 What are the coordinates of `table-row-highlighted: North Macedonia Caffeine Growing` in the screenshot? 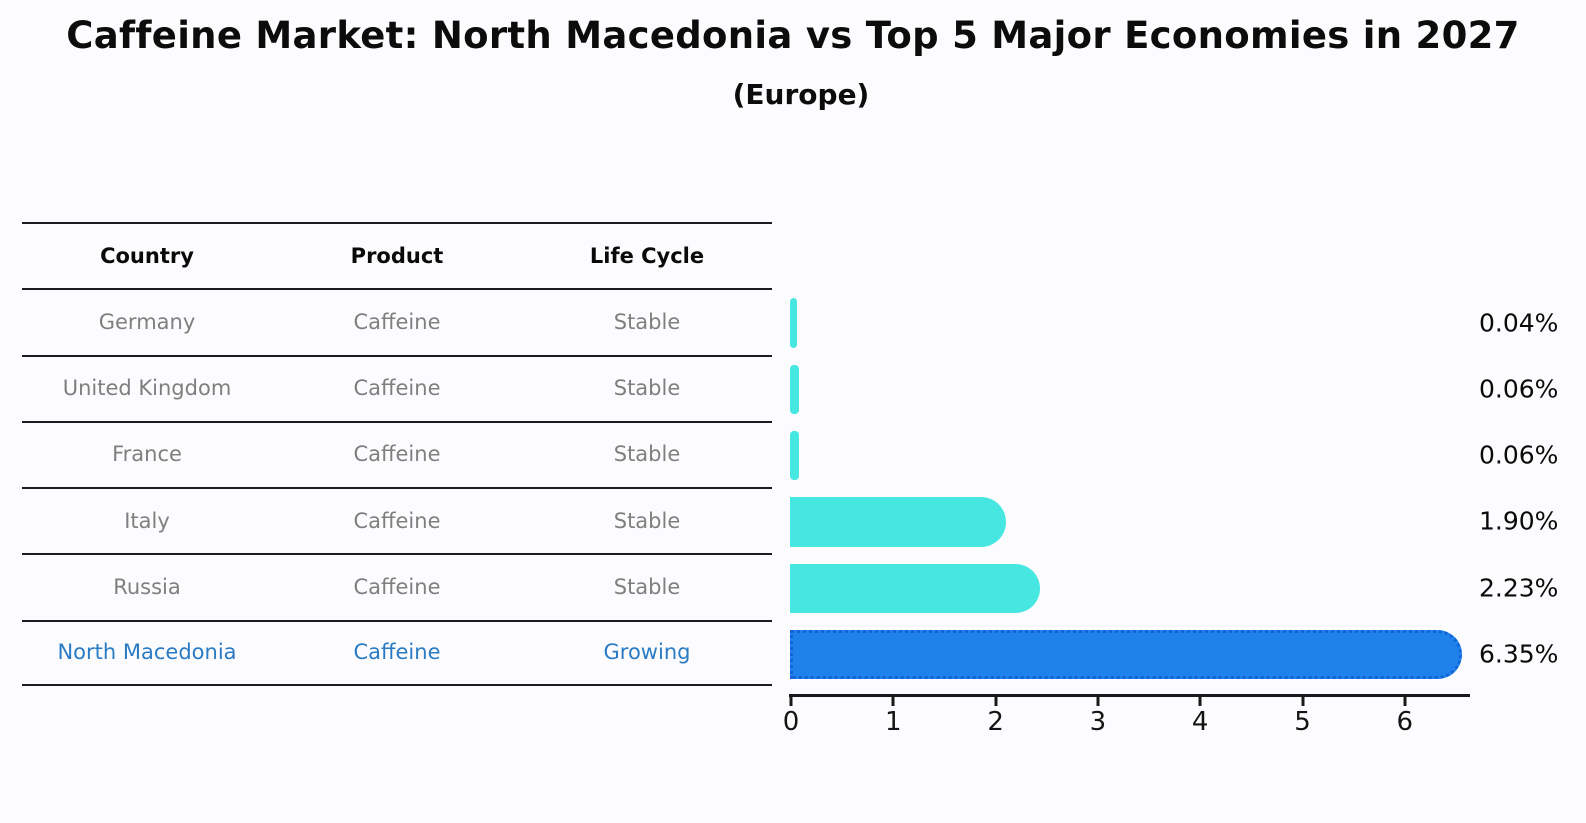 It's located at (397, 653).